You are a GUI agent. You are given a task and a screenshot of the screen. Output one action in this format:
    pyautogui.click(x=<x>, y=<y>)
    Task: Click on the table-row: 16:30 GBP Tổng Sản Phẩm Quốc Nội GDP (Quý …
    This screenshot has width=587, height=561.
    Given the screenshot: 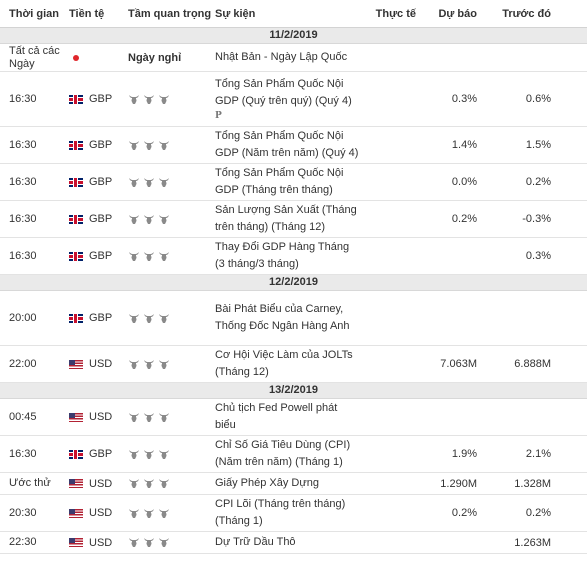 What is the action you would take?
    pyautogui.click(x=293, y=99)
    